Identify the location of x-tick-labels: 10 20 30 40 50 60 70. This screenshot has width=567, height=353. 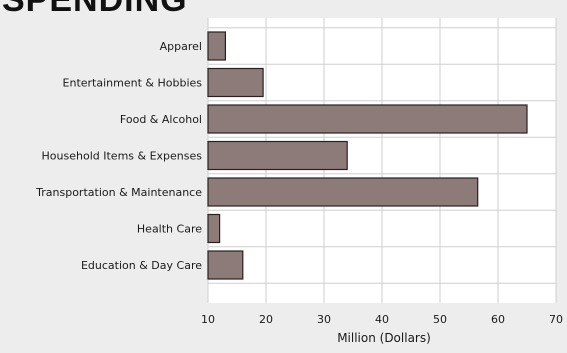
(382, 319).